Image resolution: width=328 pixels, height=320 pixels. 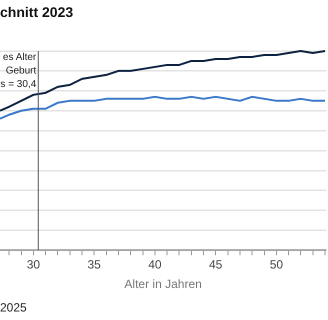 What do you see at coordinates (155, 265) in the screenshot?
I see `x-tick-label: 40` at bounding box center [155, 265].